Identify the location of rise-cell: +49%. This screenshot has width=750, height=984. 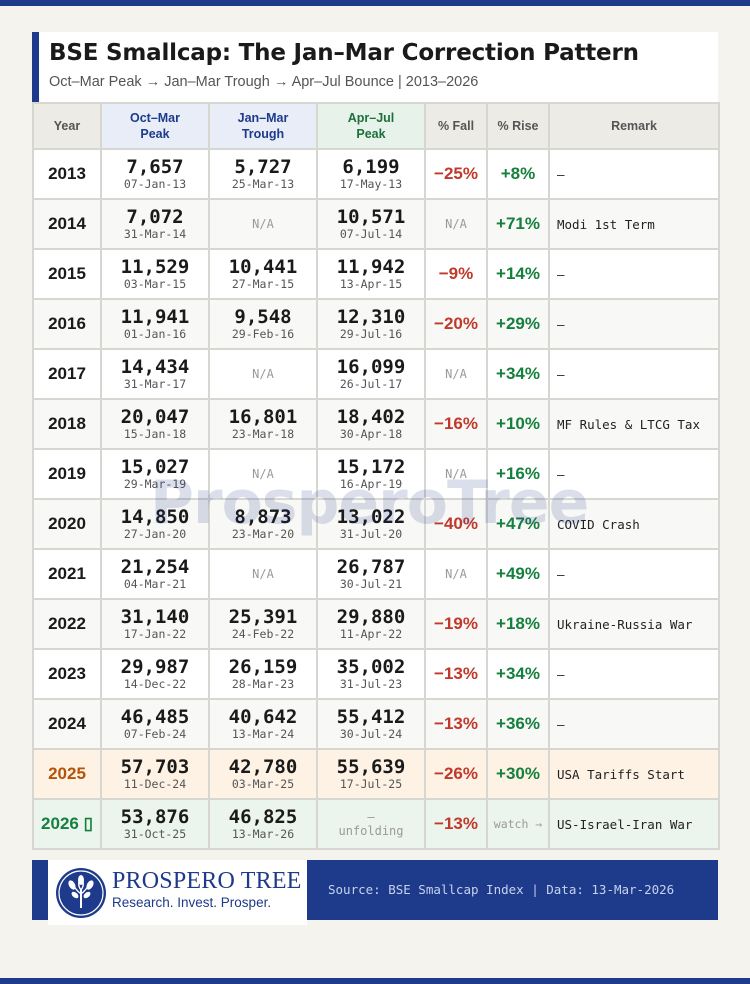
(518, 574).